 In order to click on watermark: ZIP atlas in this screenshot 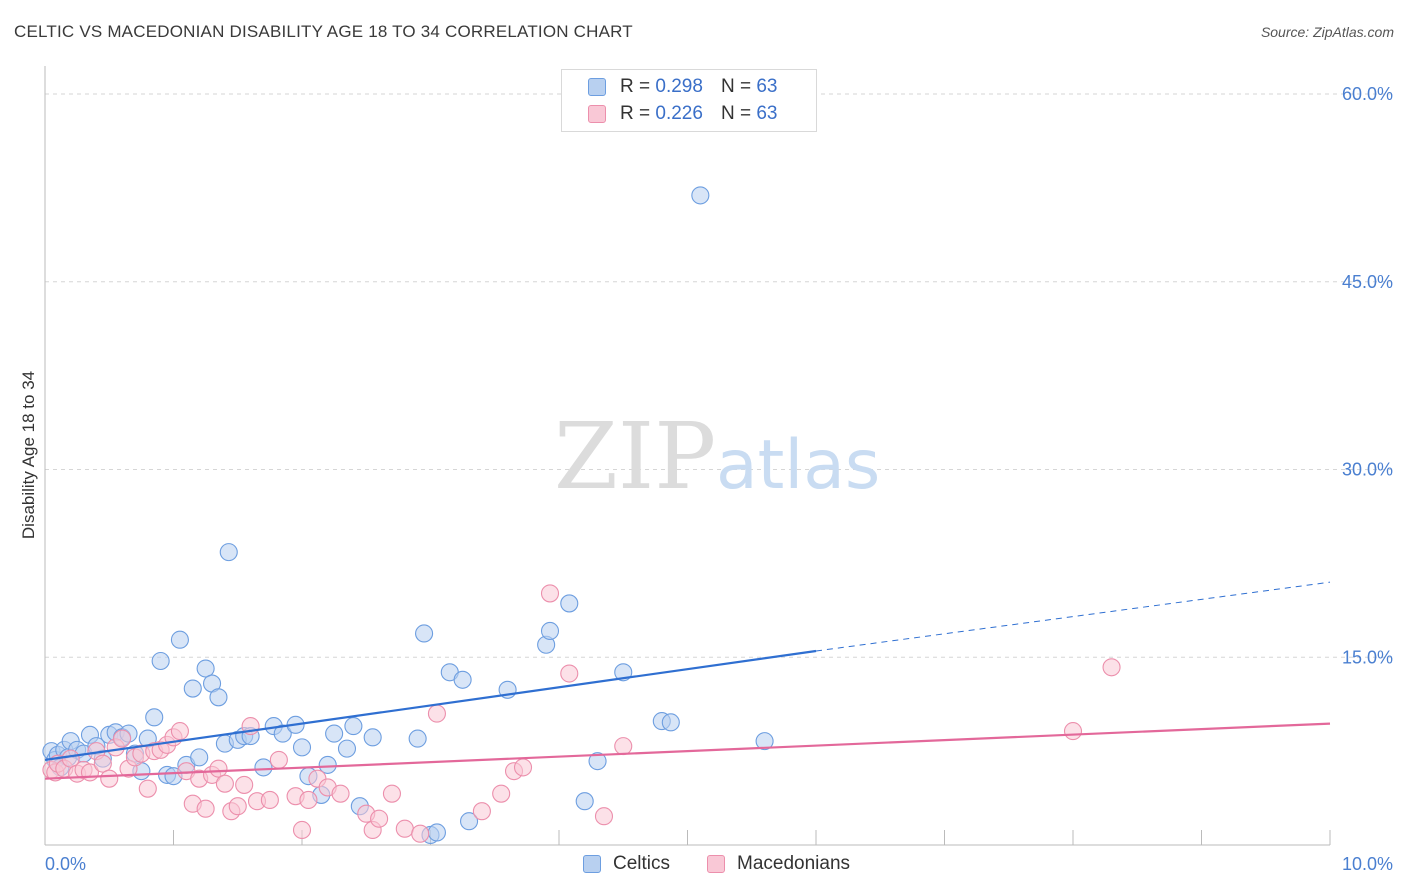, I will do `click(717, 456)`.